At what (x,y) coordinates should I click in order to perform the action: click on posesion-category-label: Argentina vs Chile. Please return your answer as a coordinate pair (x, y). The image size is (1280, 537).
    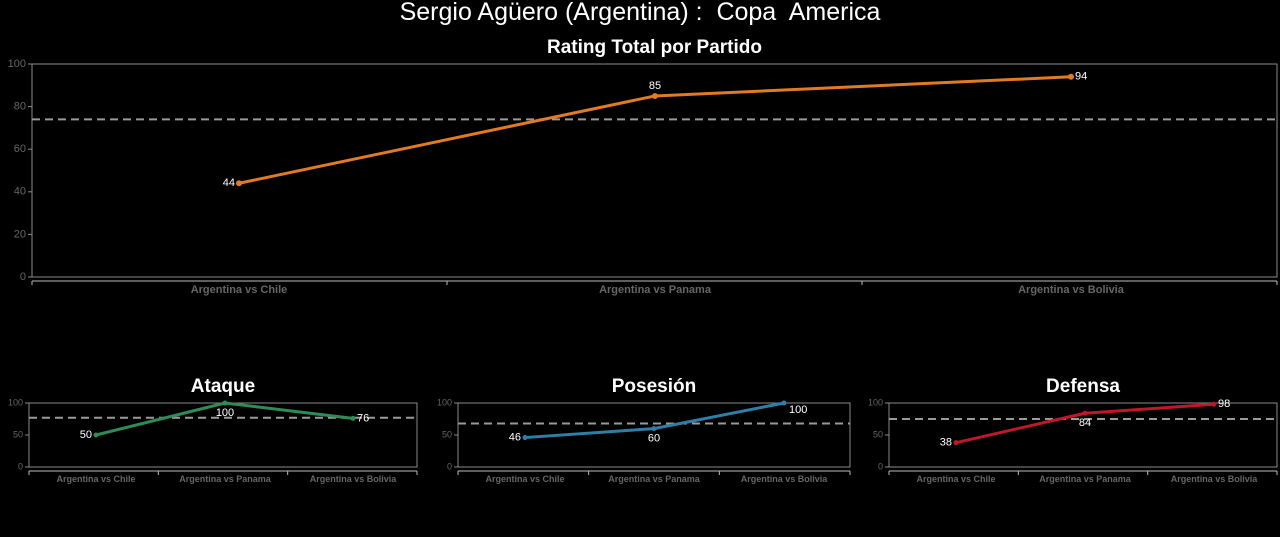
    Looking at the image, I should click on (524, 479).